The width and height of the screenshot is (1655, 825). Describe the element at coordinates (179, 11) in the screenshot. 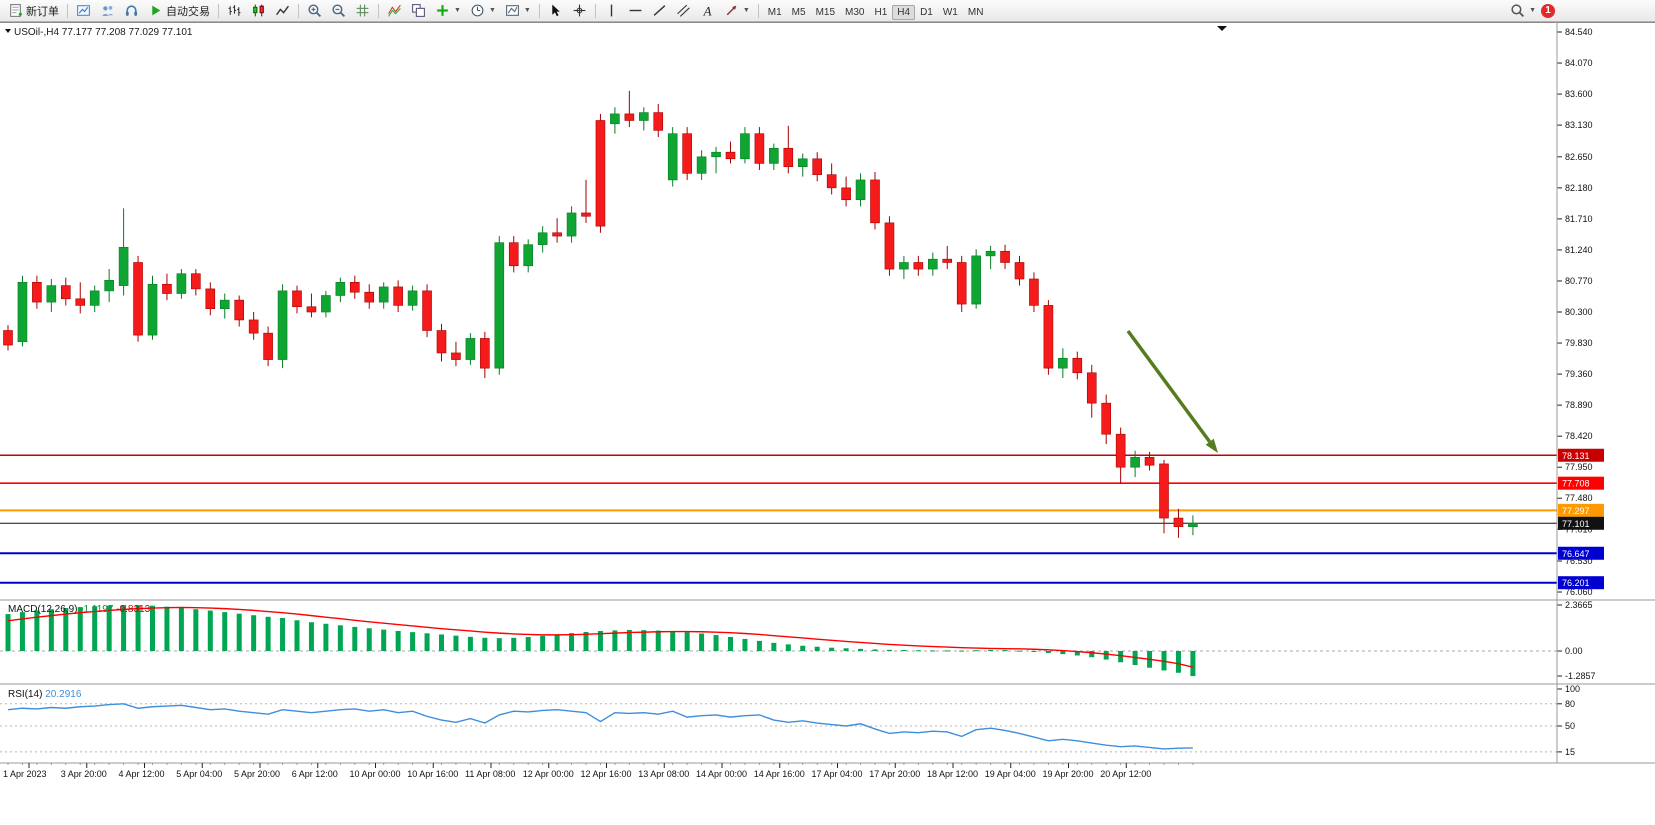

I see `auto-trading-button: 自动交易` at that location.